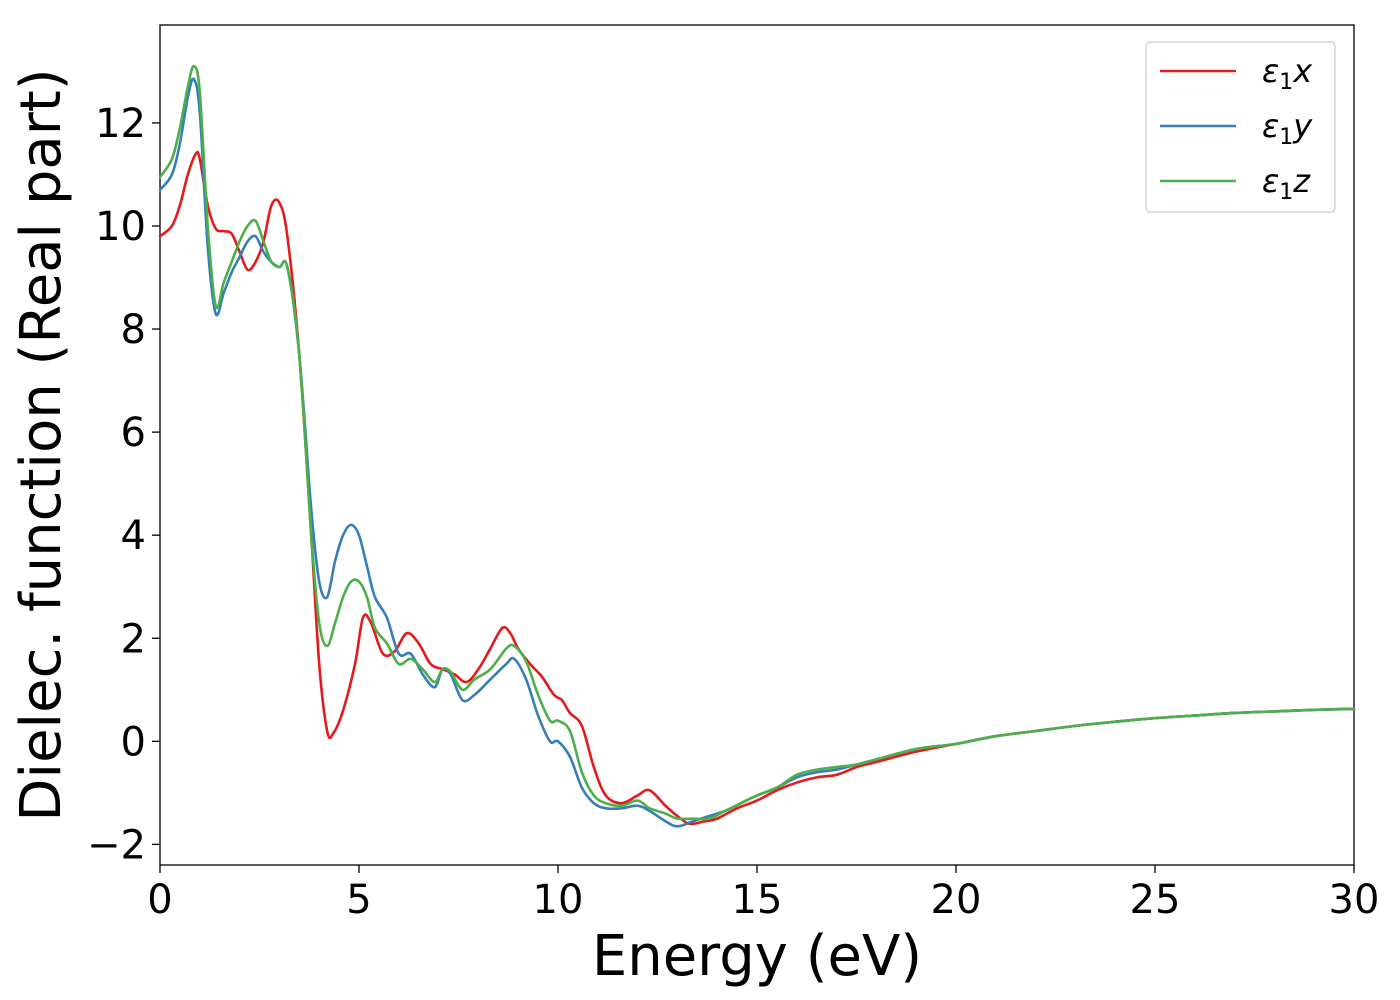  I want to click on y-tick-label: 2, so click(133, 639).